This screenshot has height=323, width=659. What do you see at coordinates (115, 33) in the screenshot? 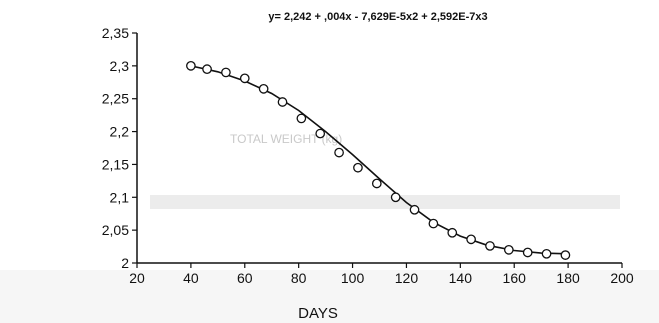
I see `y-tick-label: 2,35` at bounding box center [115, 33].